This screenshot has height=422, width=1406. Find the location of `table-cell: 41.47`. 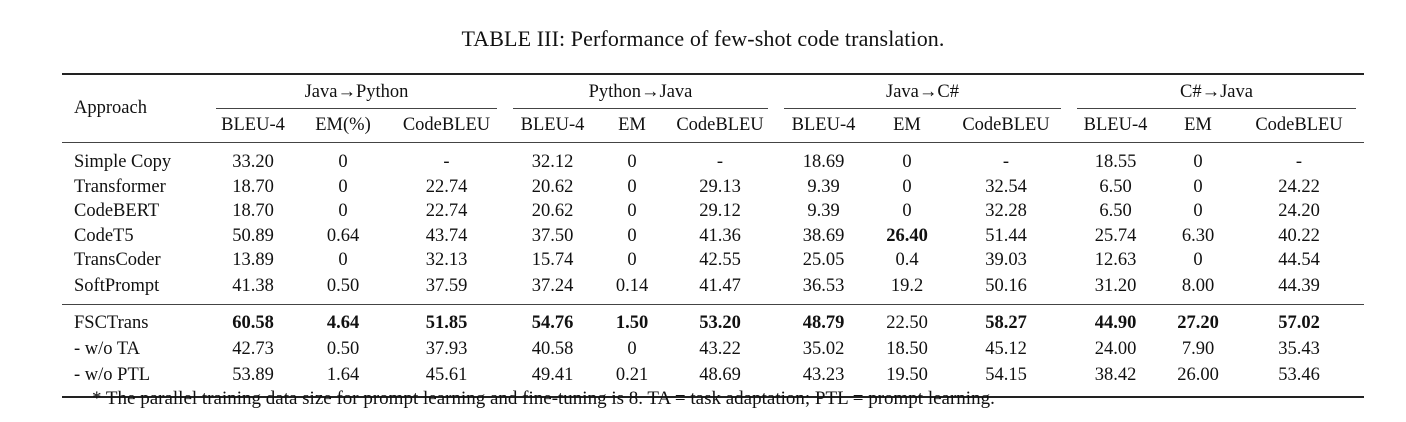

table-cell: 41.47 is located at coordinates (720, 286).